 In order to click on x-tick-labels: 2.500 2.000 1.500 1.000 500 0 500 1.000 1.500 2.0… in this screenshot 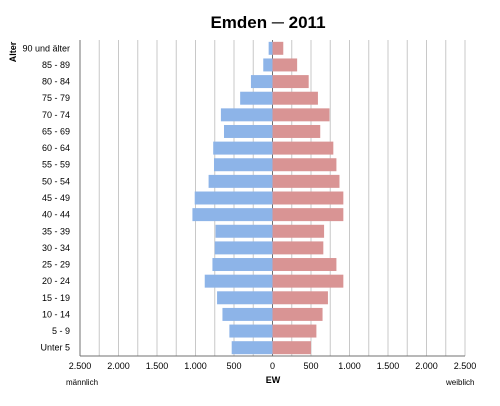, I will do `click(273, 366)`.